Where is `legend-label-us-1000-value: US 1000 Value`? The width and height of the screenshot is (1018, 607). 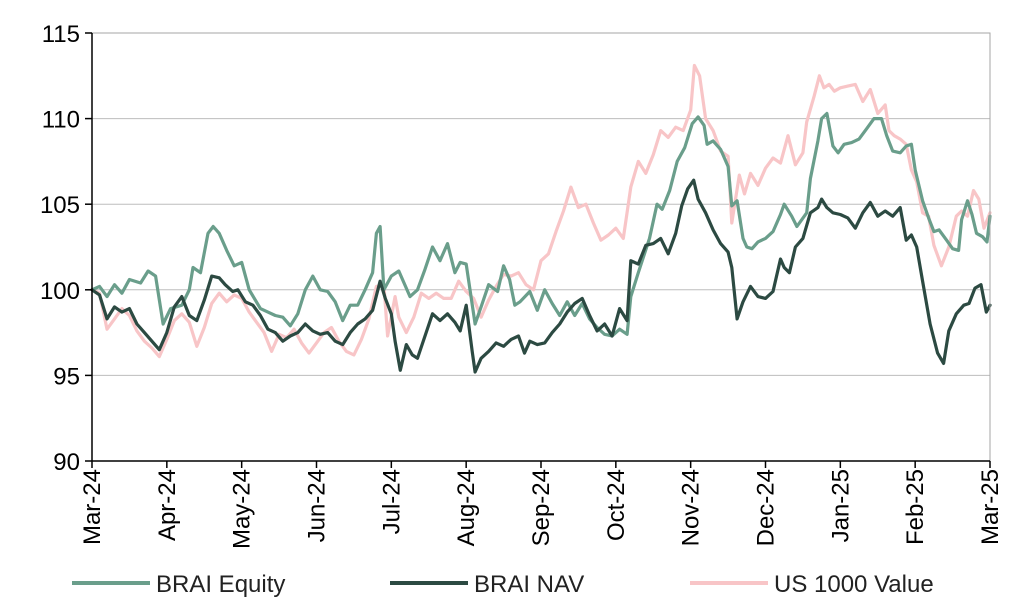 legend-label-us-1000-value: US 1000 Value is located at coordinates (854, 584).